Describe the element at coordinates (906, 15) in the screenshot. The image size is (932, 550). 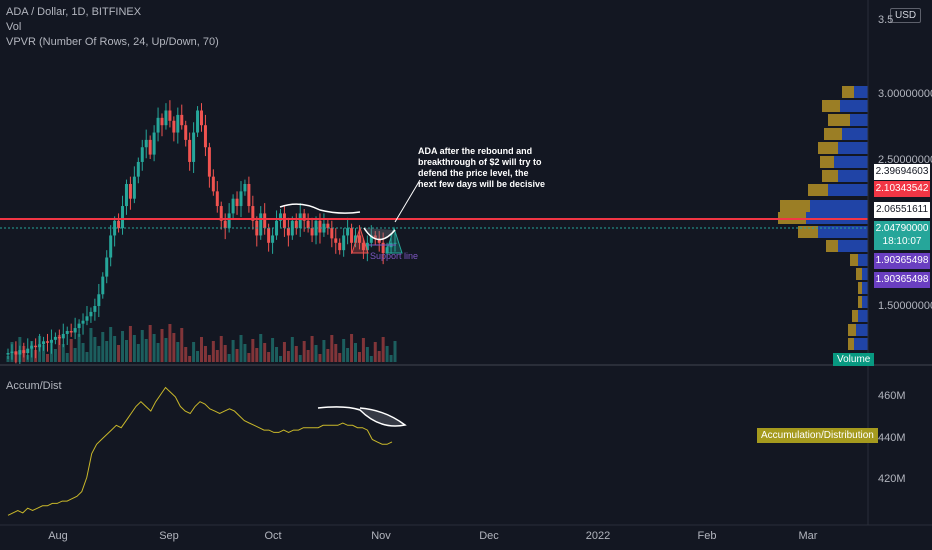
I see `currency-button: USD` at that location.